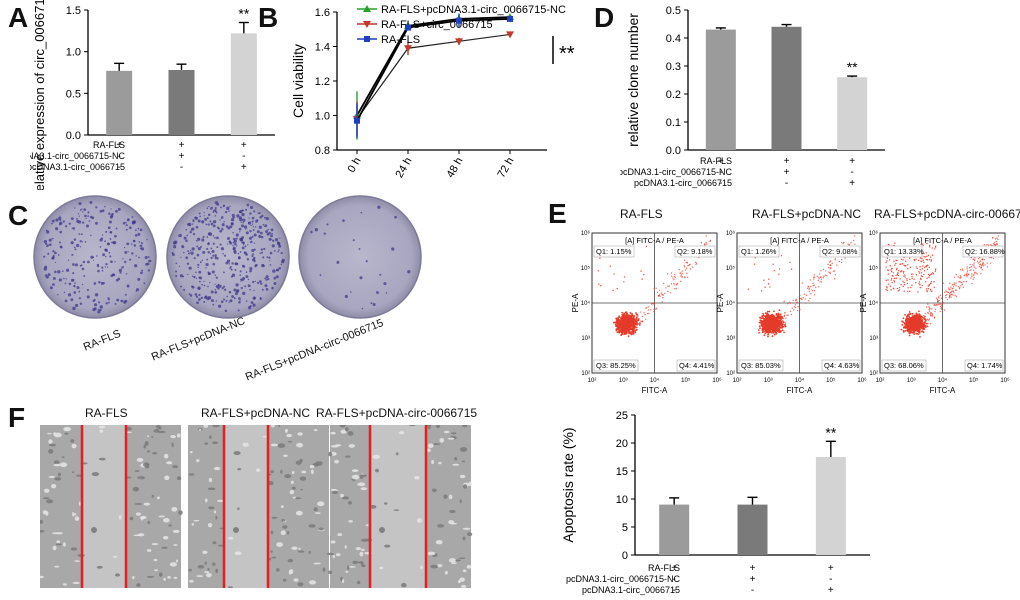 The width and height of the screenshot is (1020, 600). I want to click on condition-label: pcDNA3.1-circ_0066715, so click(77, 167).